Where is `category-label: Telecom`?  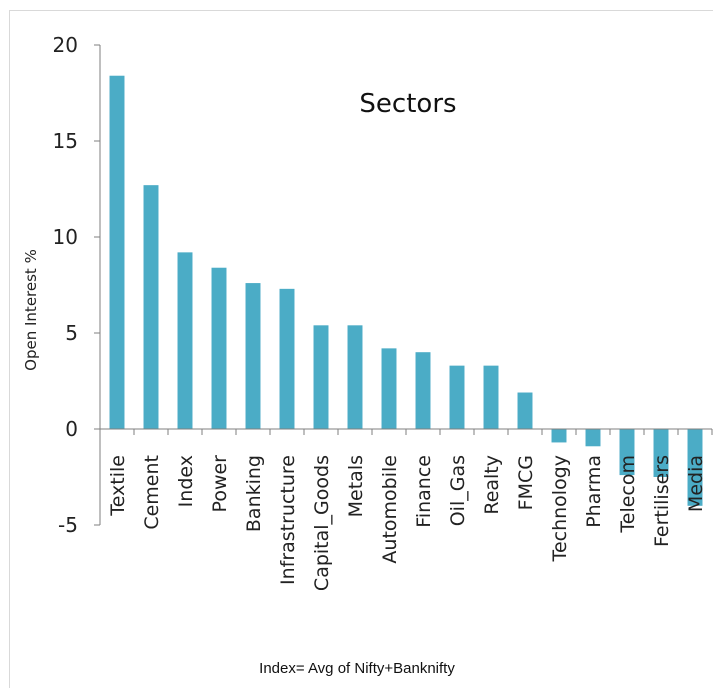 category-label: Telecom is located at coordinates (628, 494).